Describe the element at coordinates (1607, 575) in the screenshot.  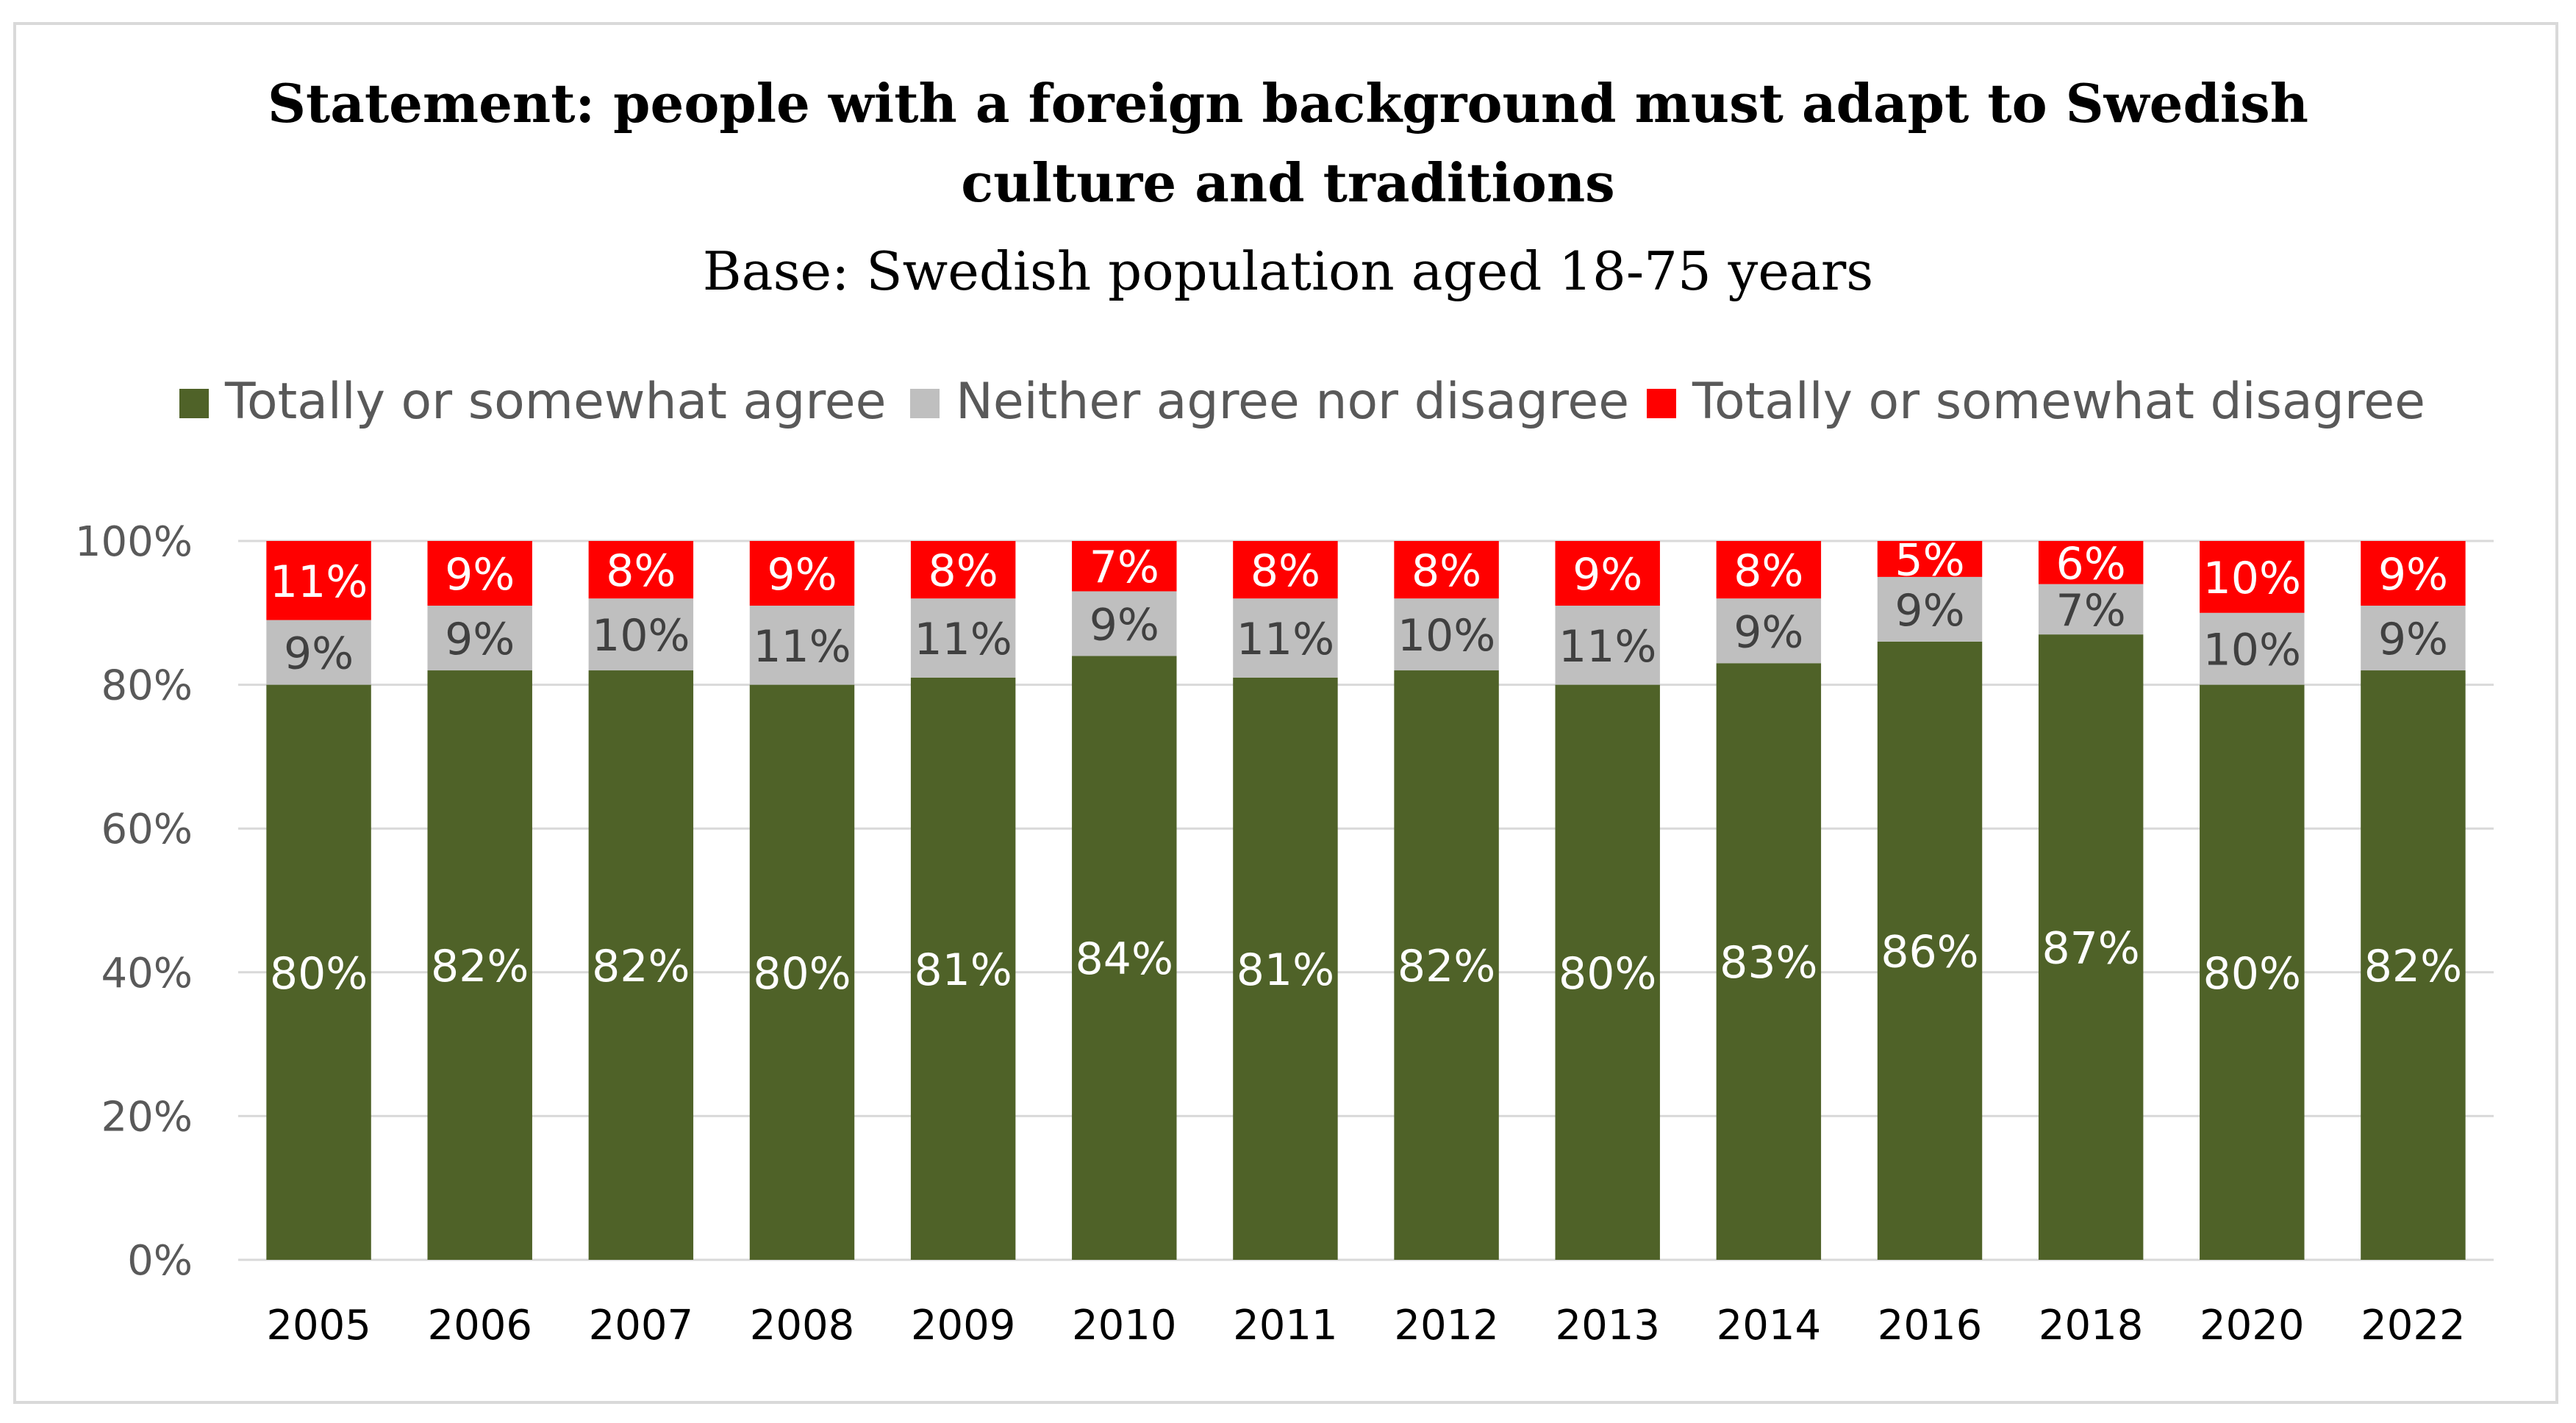
I see `data-label-2013-series-3: 9%` at that location.